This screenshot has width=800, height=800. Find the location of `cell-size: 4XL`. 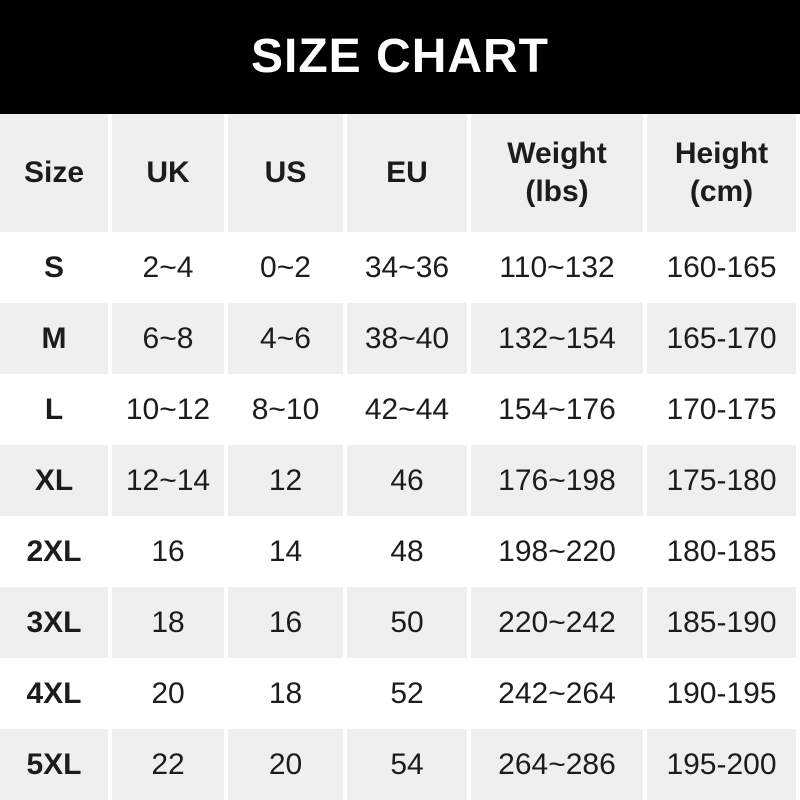

cell-size: 4XL is located at coordinates (54, 693).